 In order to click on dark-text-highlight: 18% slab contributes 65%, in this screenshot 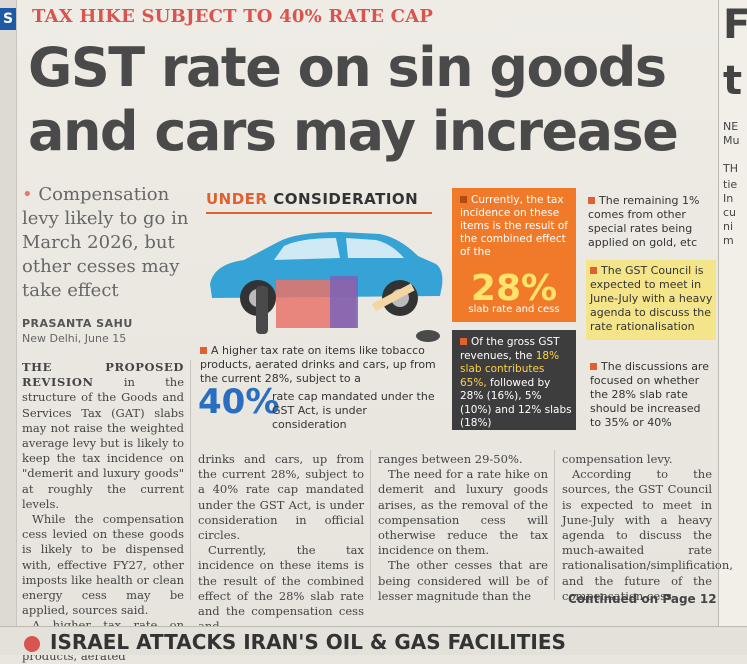, I will do `click(510, 369)`.